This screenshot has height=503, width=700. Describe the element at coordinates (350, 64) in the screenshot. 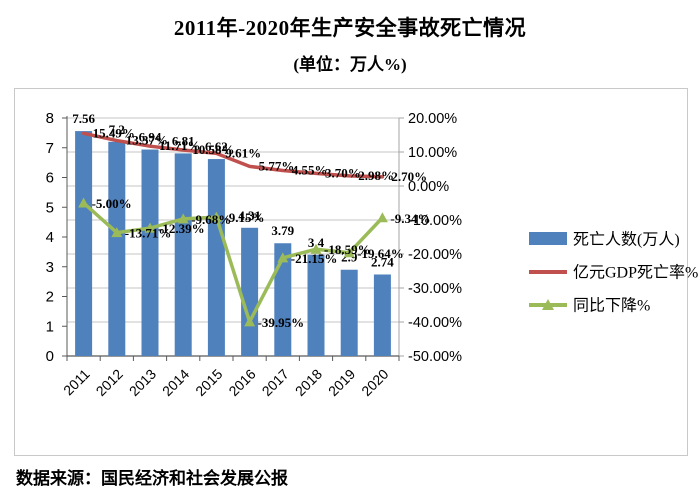

I see `chart-unit-note: (单位：万人%)` at that location.